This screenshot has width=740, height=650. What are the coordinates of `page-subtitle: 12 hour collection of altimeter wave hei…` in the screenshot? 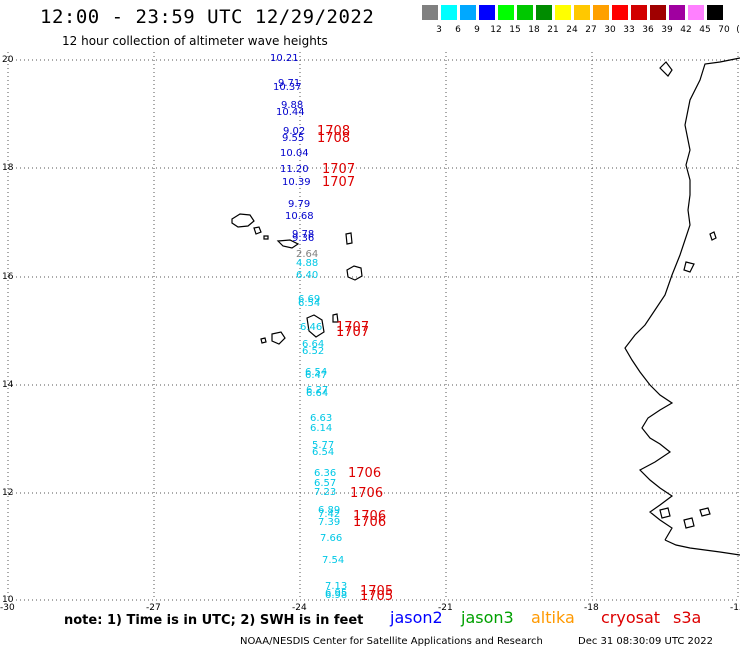 It's located at (195, 41).